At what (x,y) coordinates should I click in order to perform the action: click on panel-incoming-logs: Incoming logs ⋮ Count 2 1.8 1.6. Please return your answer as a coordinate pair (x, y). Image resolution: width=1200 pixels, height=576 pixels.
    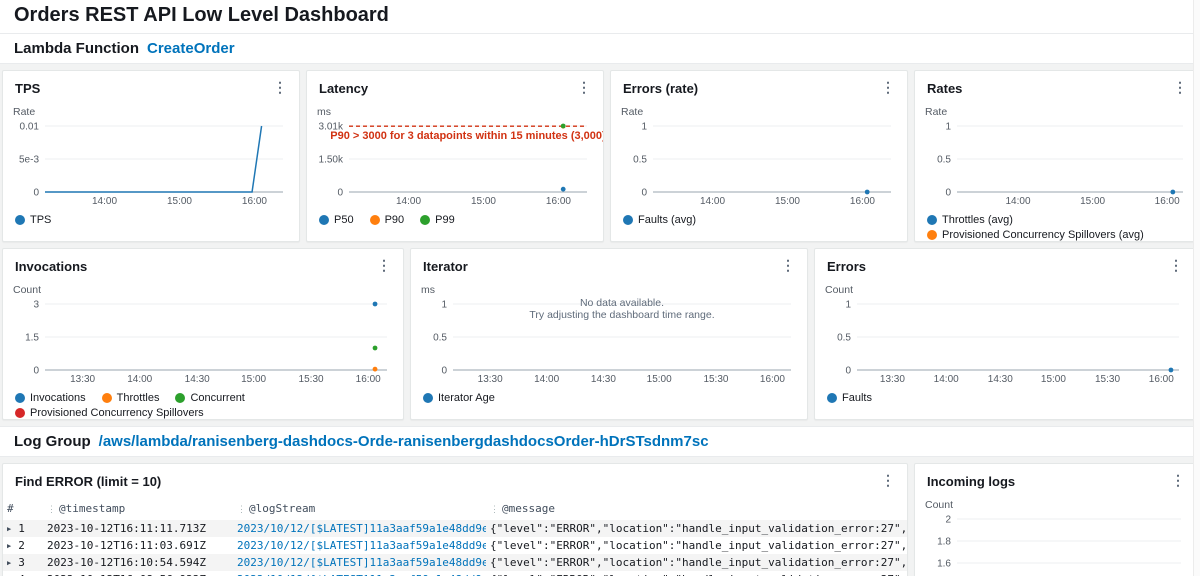
    Looking at the image, I should click on (1056, 519).